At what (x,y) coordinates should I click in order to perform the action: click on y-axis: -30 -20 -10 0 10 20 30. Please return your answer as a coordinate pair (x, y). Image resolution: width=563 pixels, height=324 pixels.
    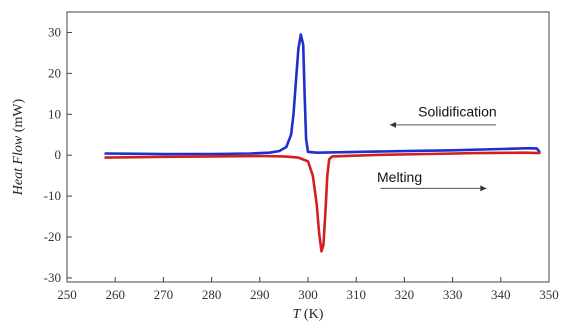
    Looking at the image, I should click on (58, 154).